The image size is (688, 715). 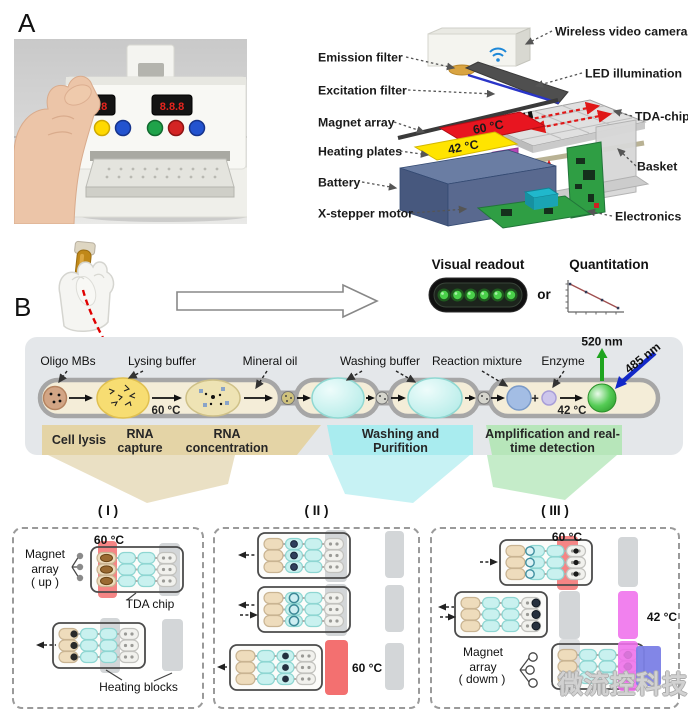 What do you see at coordinates (57, 149) in the screenshot?
I see `holding-hand` at bounding box center [57, 149].